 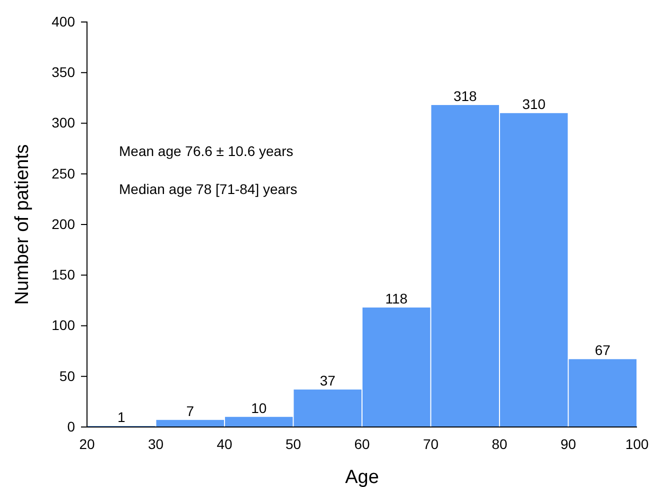 I want to click on y-tick-label: 250, so click(x=64, y=173).